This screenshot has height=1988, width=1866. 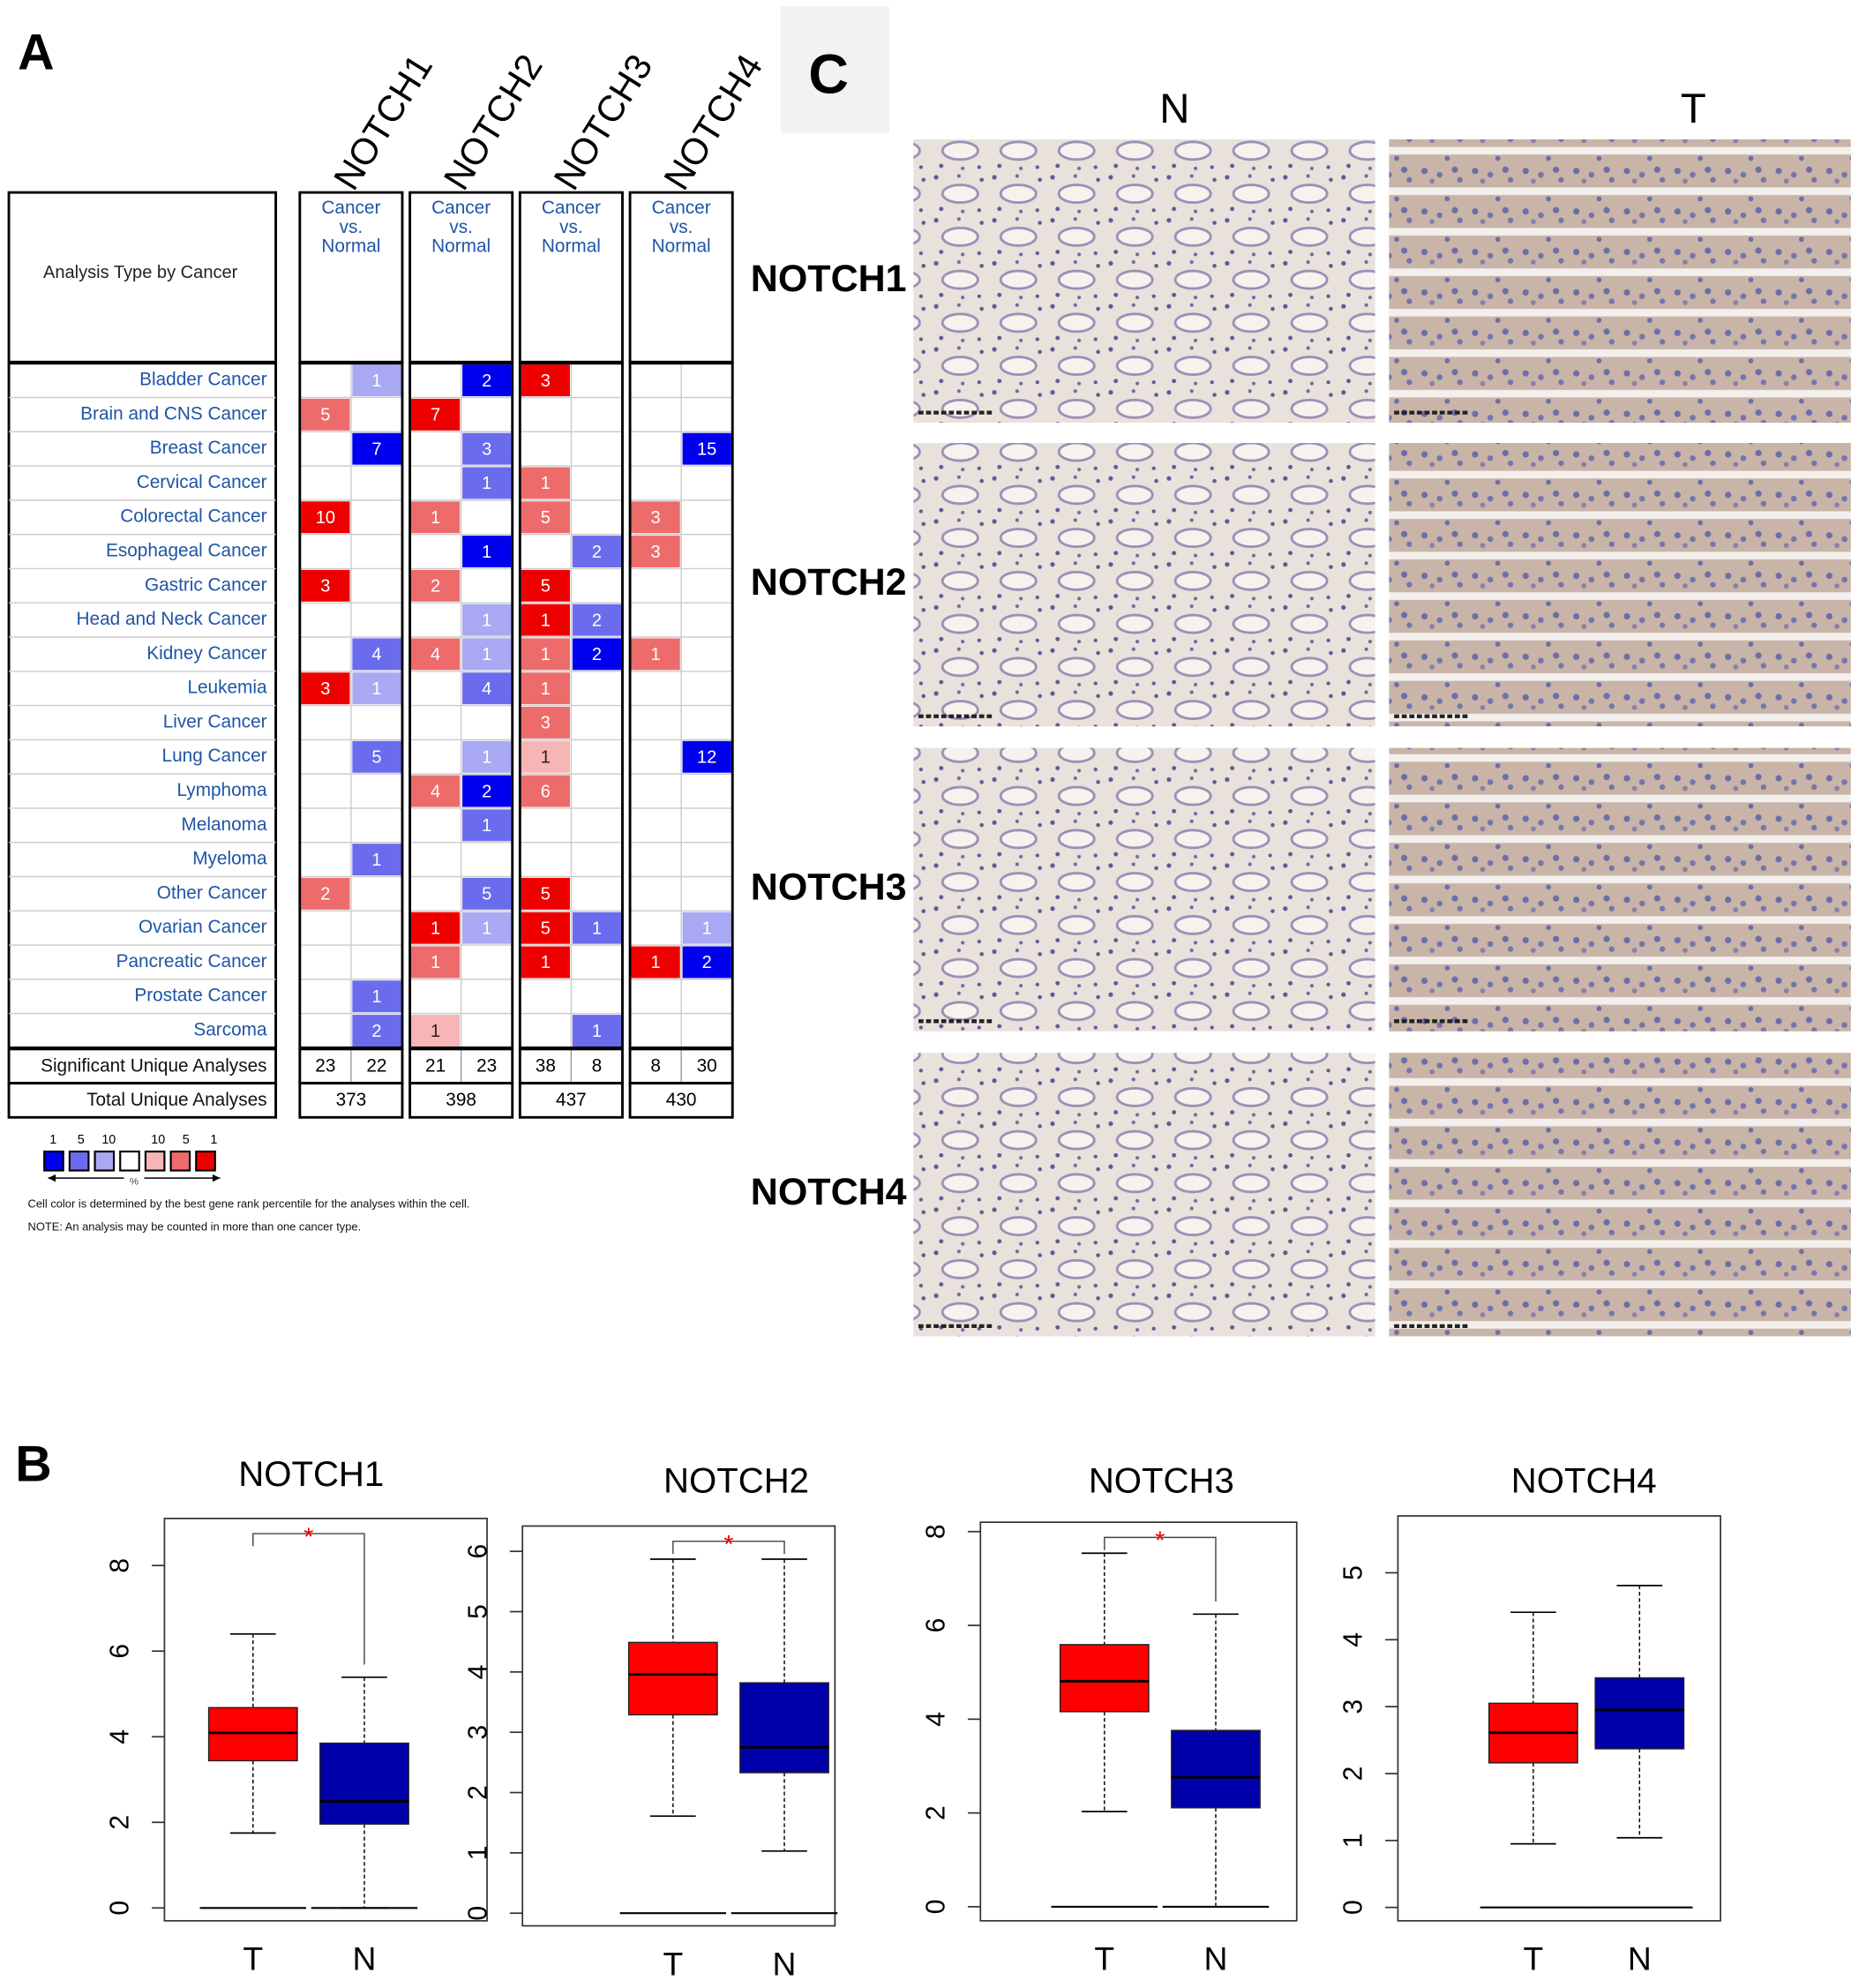 I want to click on chart-title: NOTCH2, so click(x=736, y=1480).